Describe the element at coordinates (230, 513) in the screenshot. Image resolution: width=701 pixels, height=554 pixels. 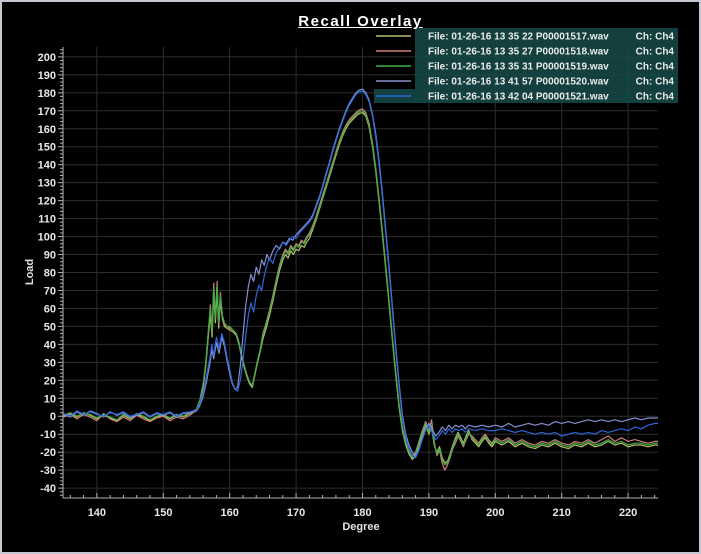
I see `x-tick-label: 160` at that location.